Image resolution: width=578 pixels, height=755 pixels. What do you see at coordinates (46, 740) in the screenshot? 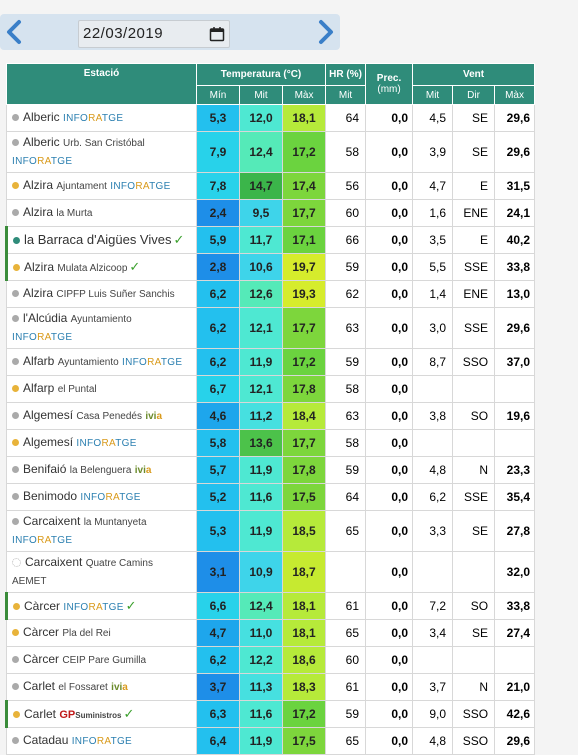
I see `station-name: Catadau` at bounding box center [46, 740].